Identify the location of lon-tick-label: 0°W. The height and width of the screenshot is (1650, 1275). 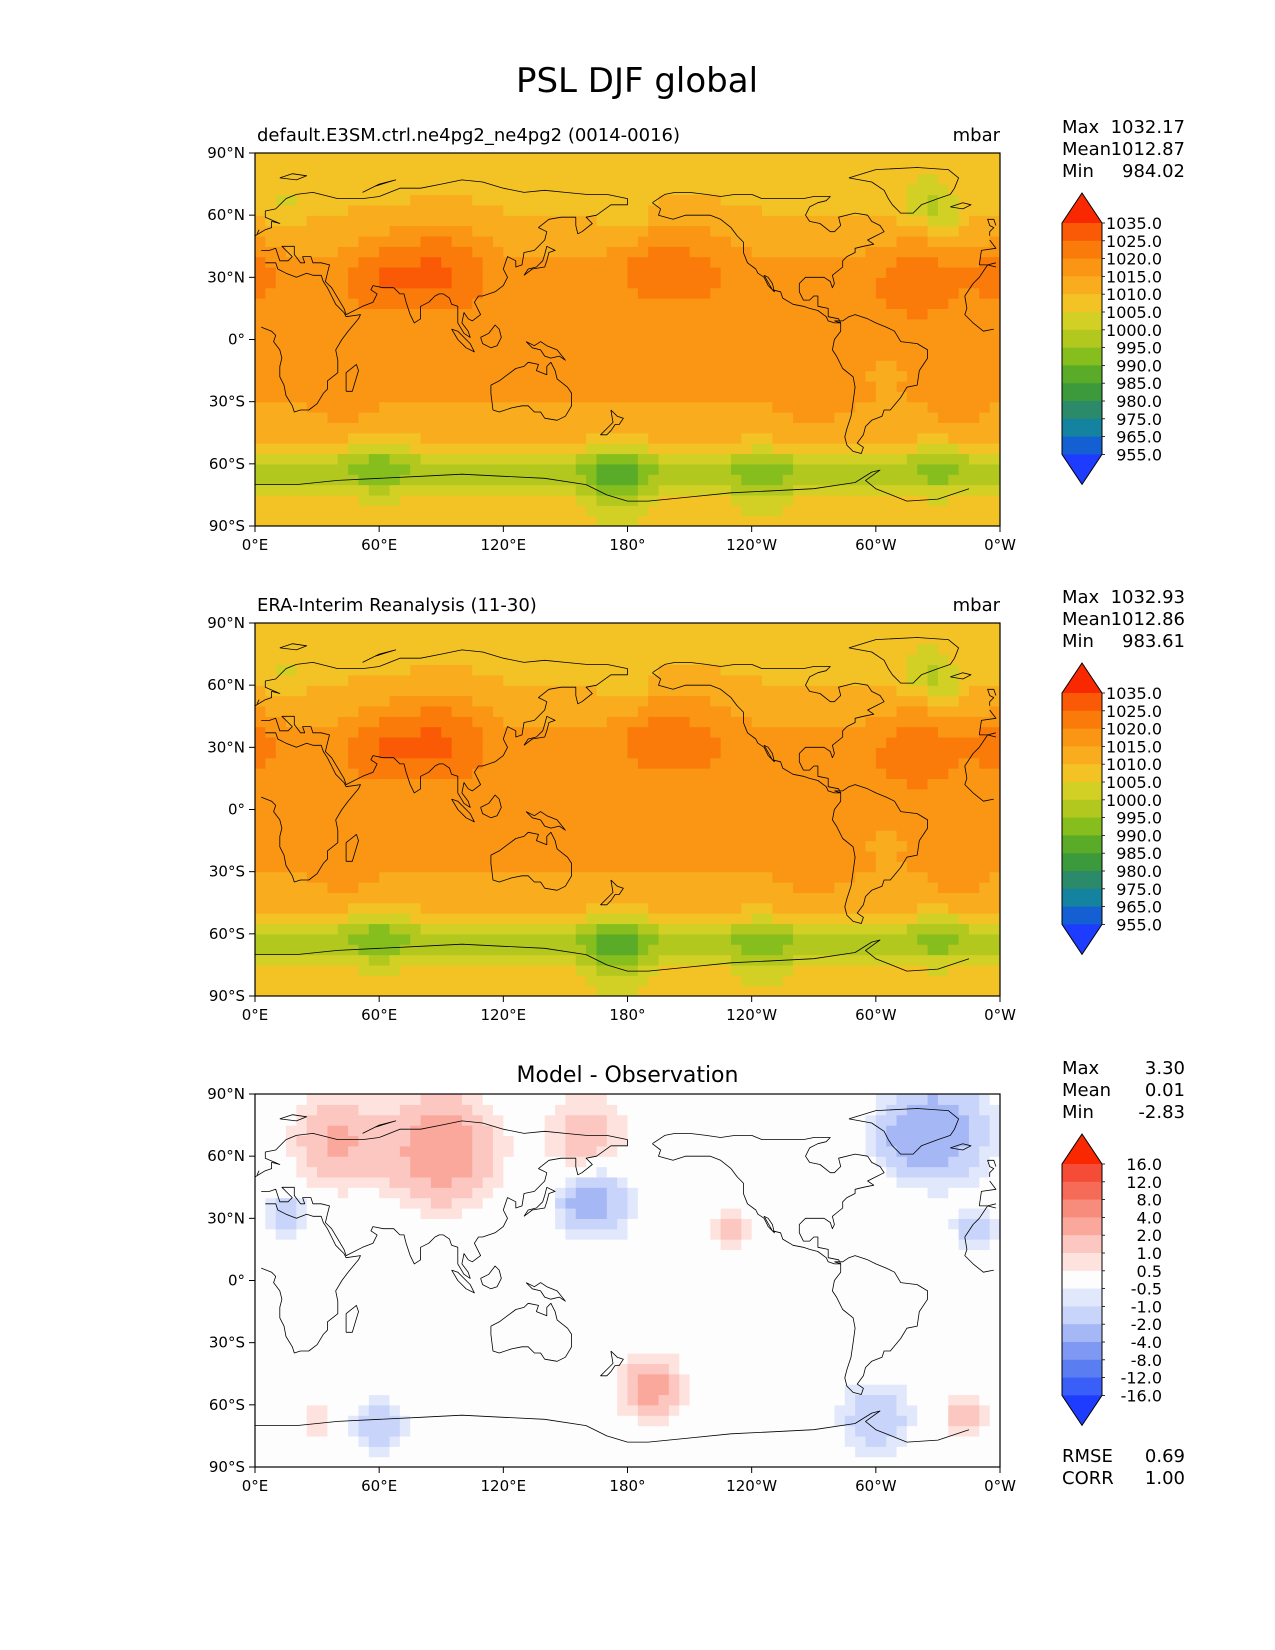
(1000, 1015).